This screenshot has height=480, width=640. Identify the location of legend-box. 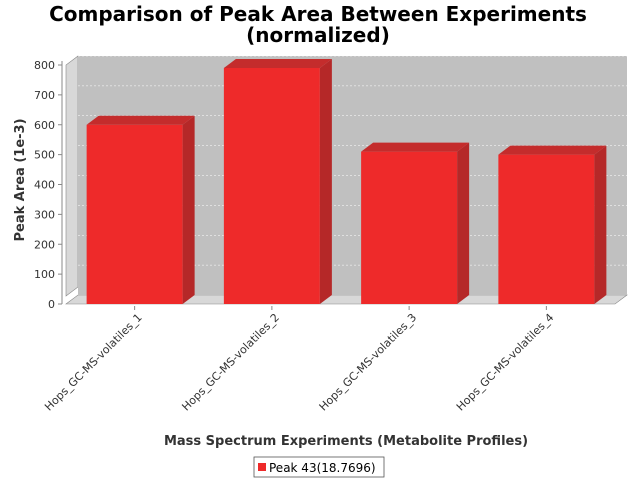
(319, 467).